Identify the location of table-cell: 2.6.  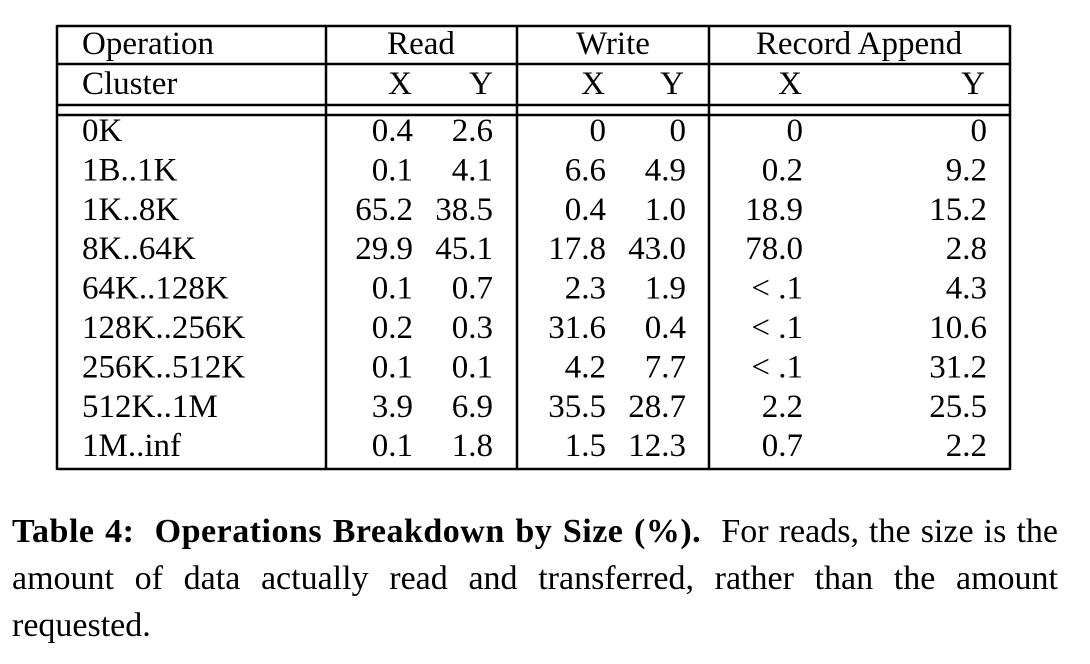
(472, 131).